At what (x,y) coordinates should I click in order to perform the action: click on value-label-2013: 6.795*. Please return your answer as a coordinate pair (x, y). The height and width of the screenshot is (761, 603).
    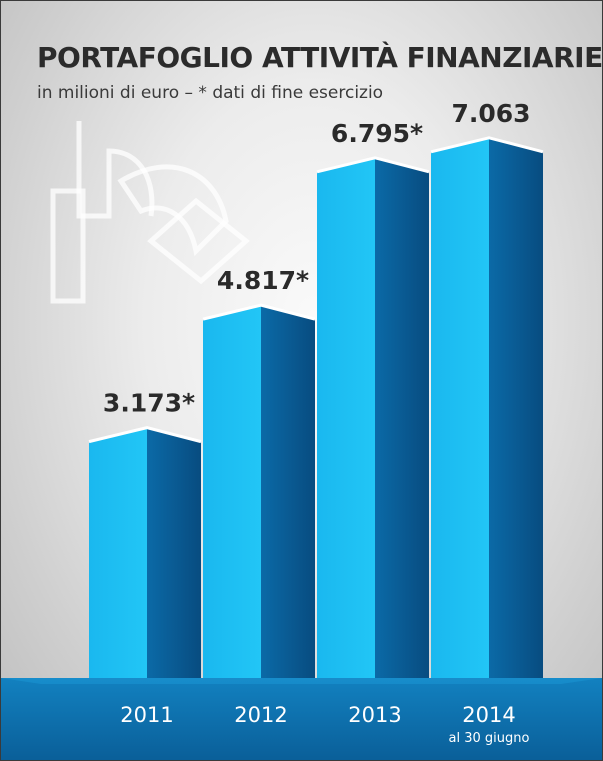
    Looking at the image, I should click on (377, 133).